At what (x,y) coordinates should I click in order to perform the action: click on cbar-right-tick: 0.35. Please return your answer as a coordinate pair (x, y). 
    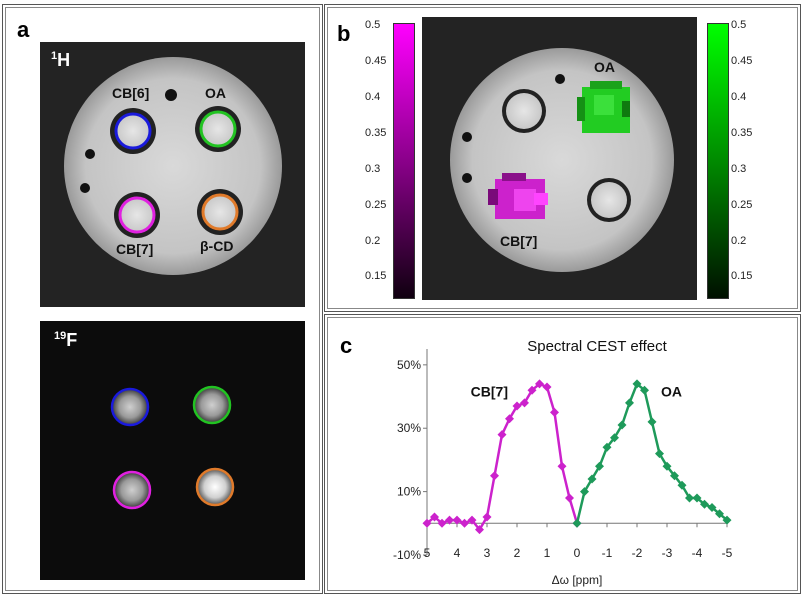
    Looking at the image, I should click on (742, 133).